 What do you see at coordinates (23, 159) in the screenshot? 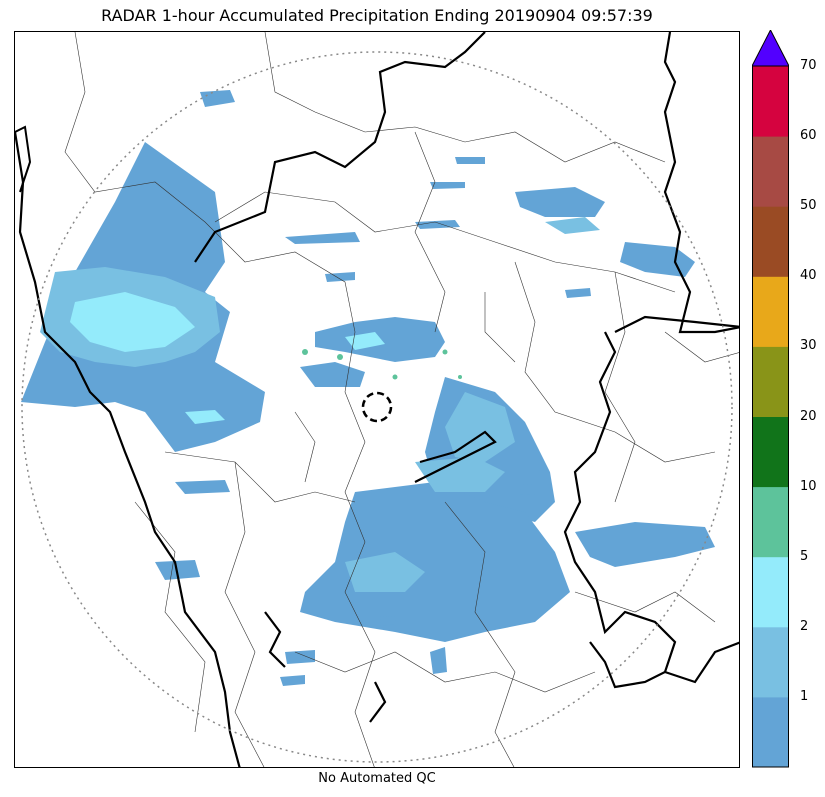
I see `coastline` at bounding box center [23, 159].